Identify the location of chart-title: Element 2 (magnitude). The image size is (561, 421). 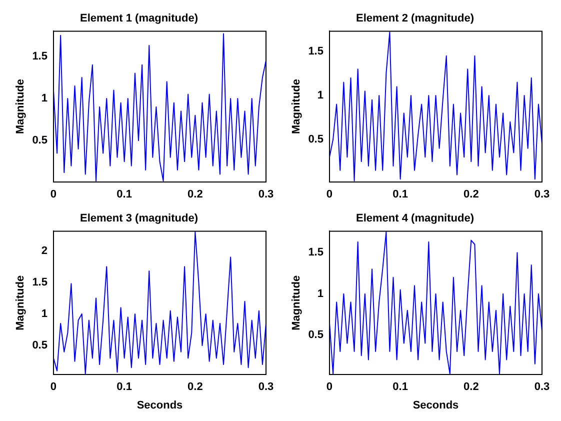
(415, 18).